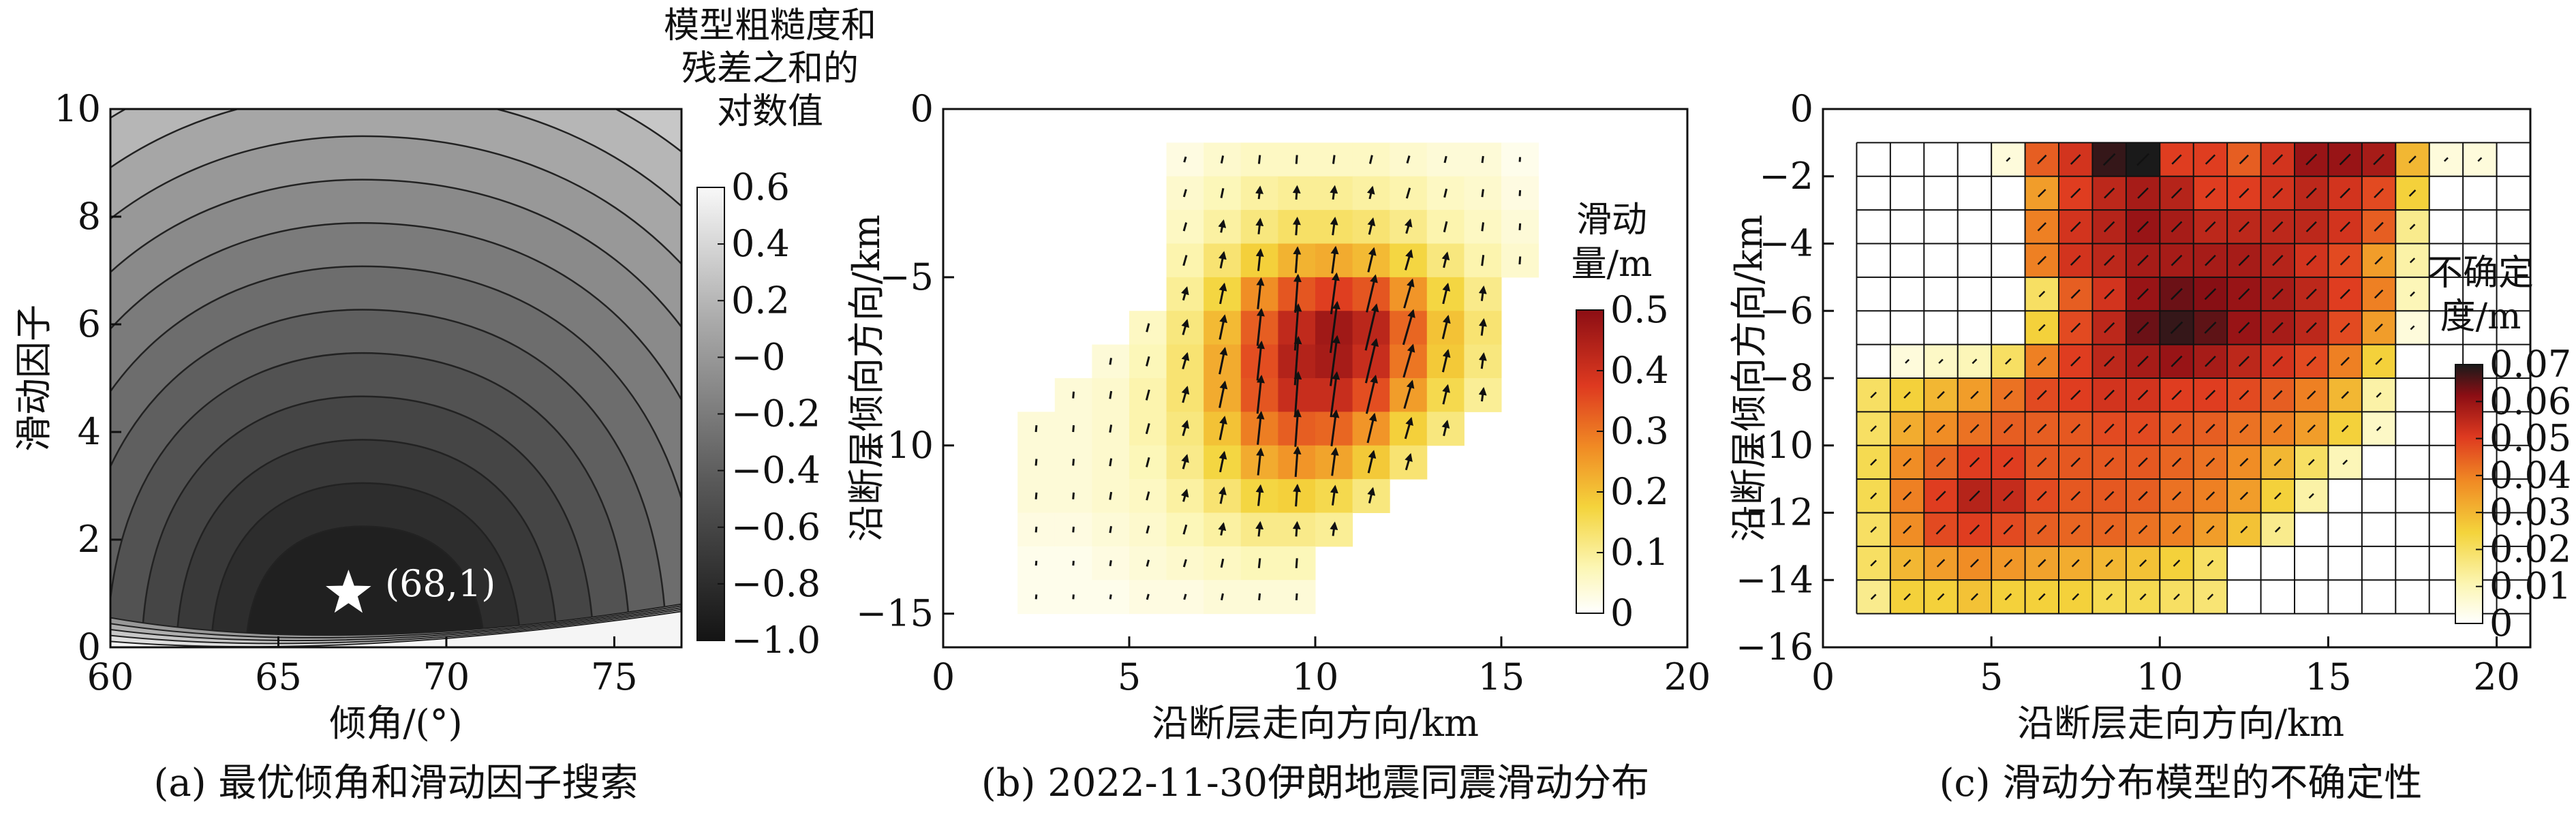 The image size is (2576, 819). I want to click on contour-band, so click(395, 629).